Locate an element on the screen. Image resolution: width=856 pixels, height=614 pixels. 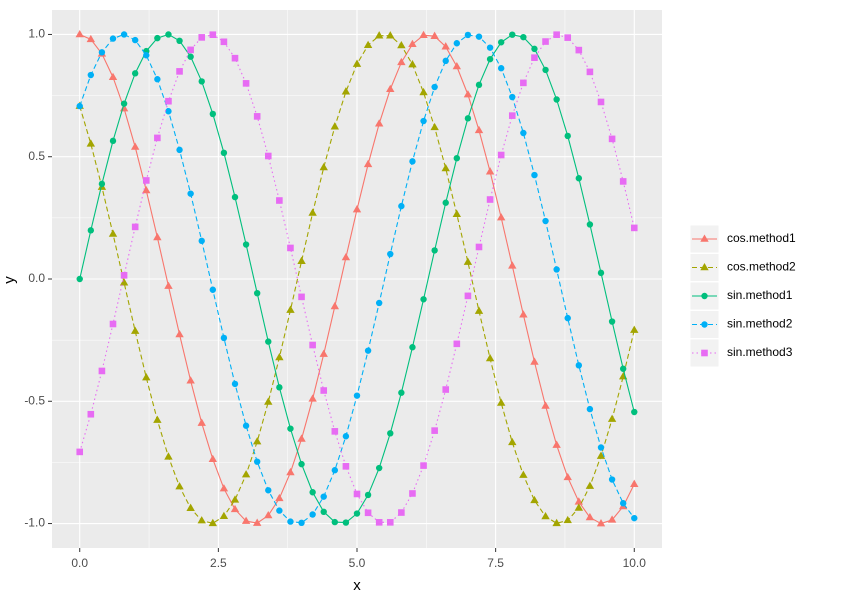
legend-label: sin.method2 is located at coordinates (760, 324).